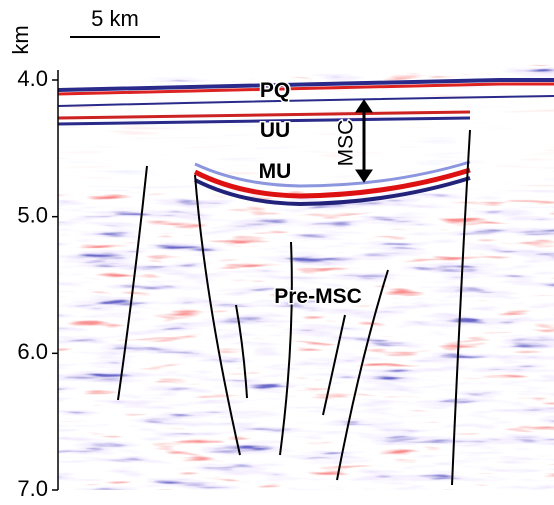 This screenshot has width=554, height=505. I want to click on seafloor-reflector, so click(306, 85).